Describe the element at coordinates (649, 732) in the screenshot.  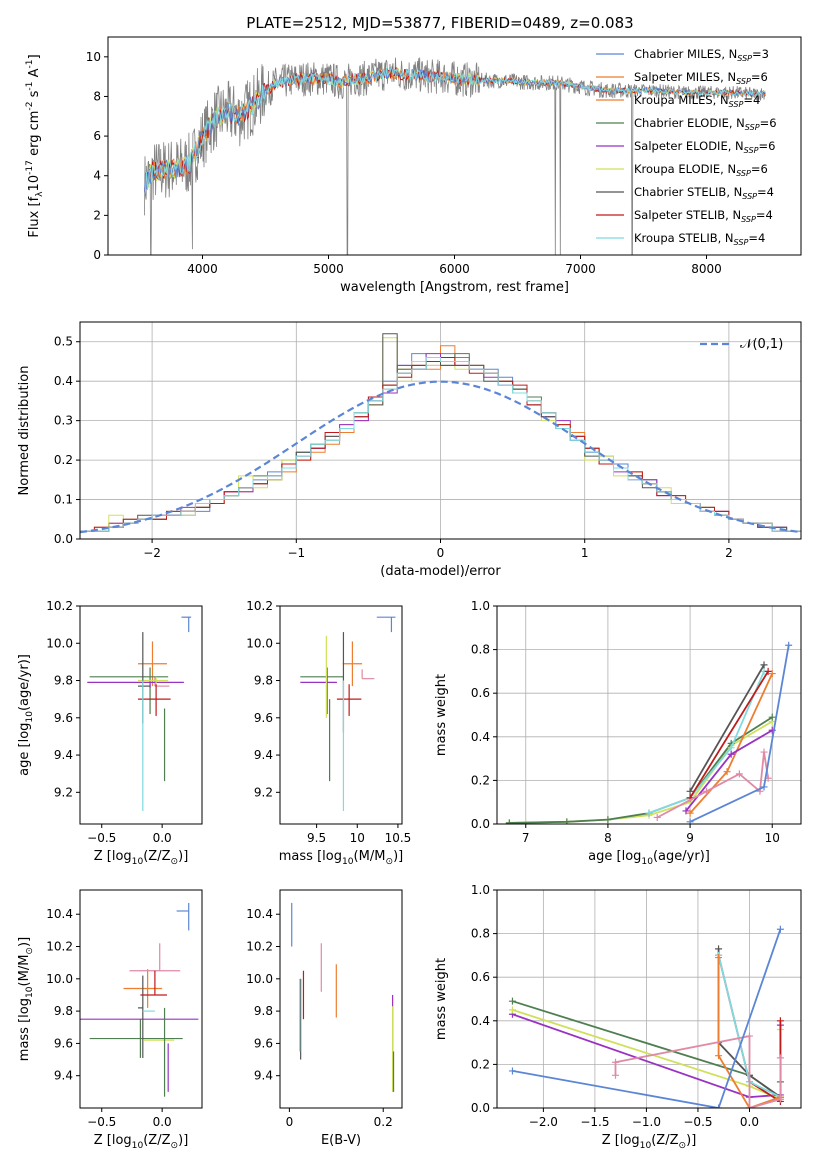
I see `plot-area-weight_vs_age` at that location.